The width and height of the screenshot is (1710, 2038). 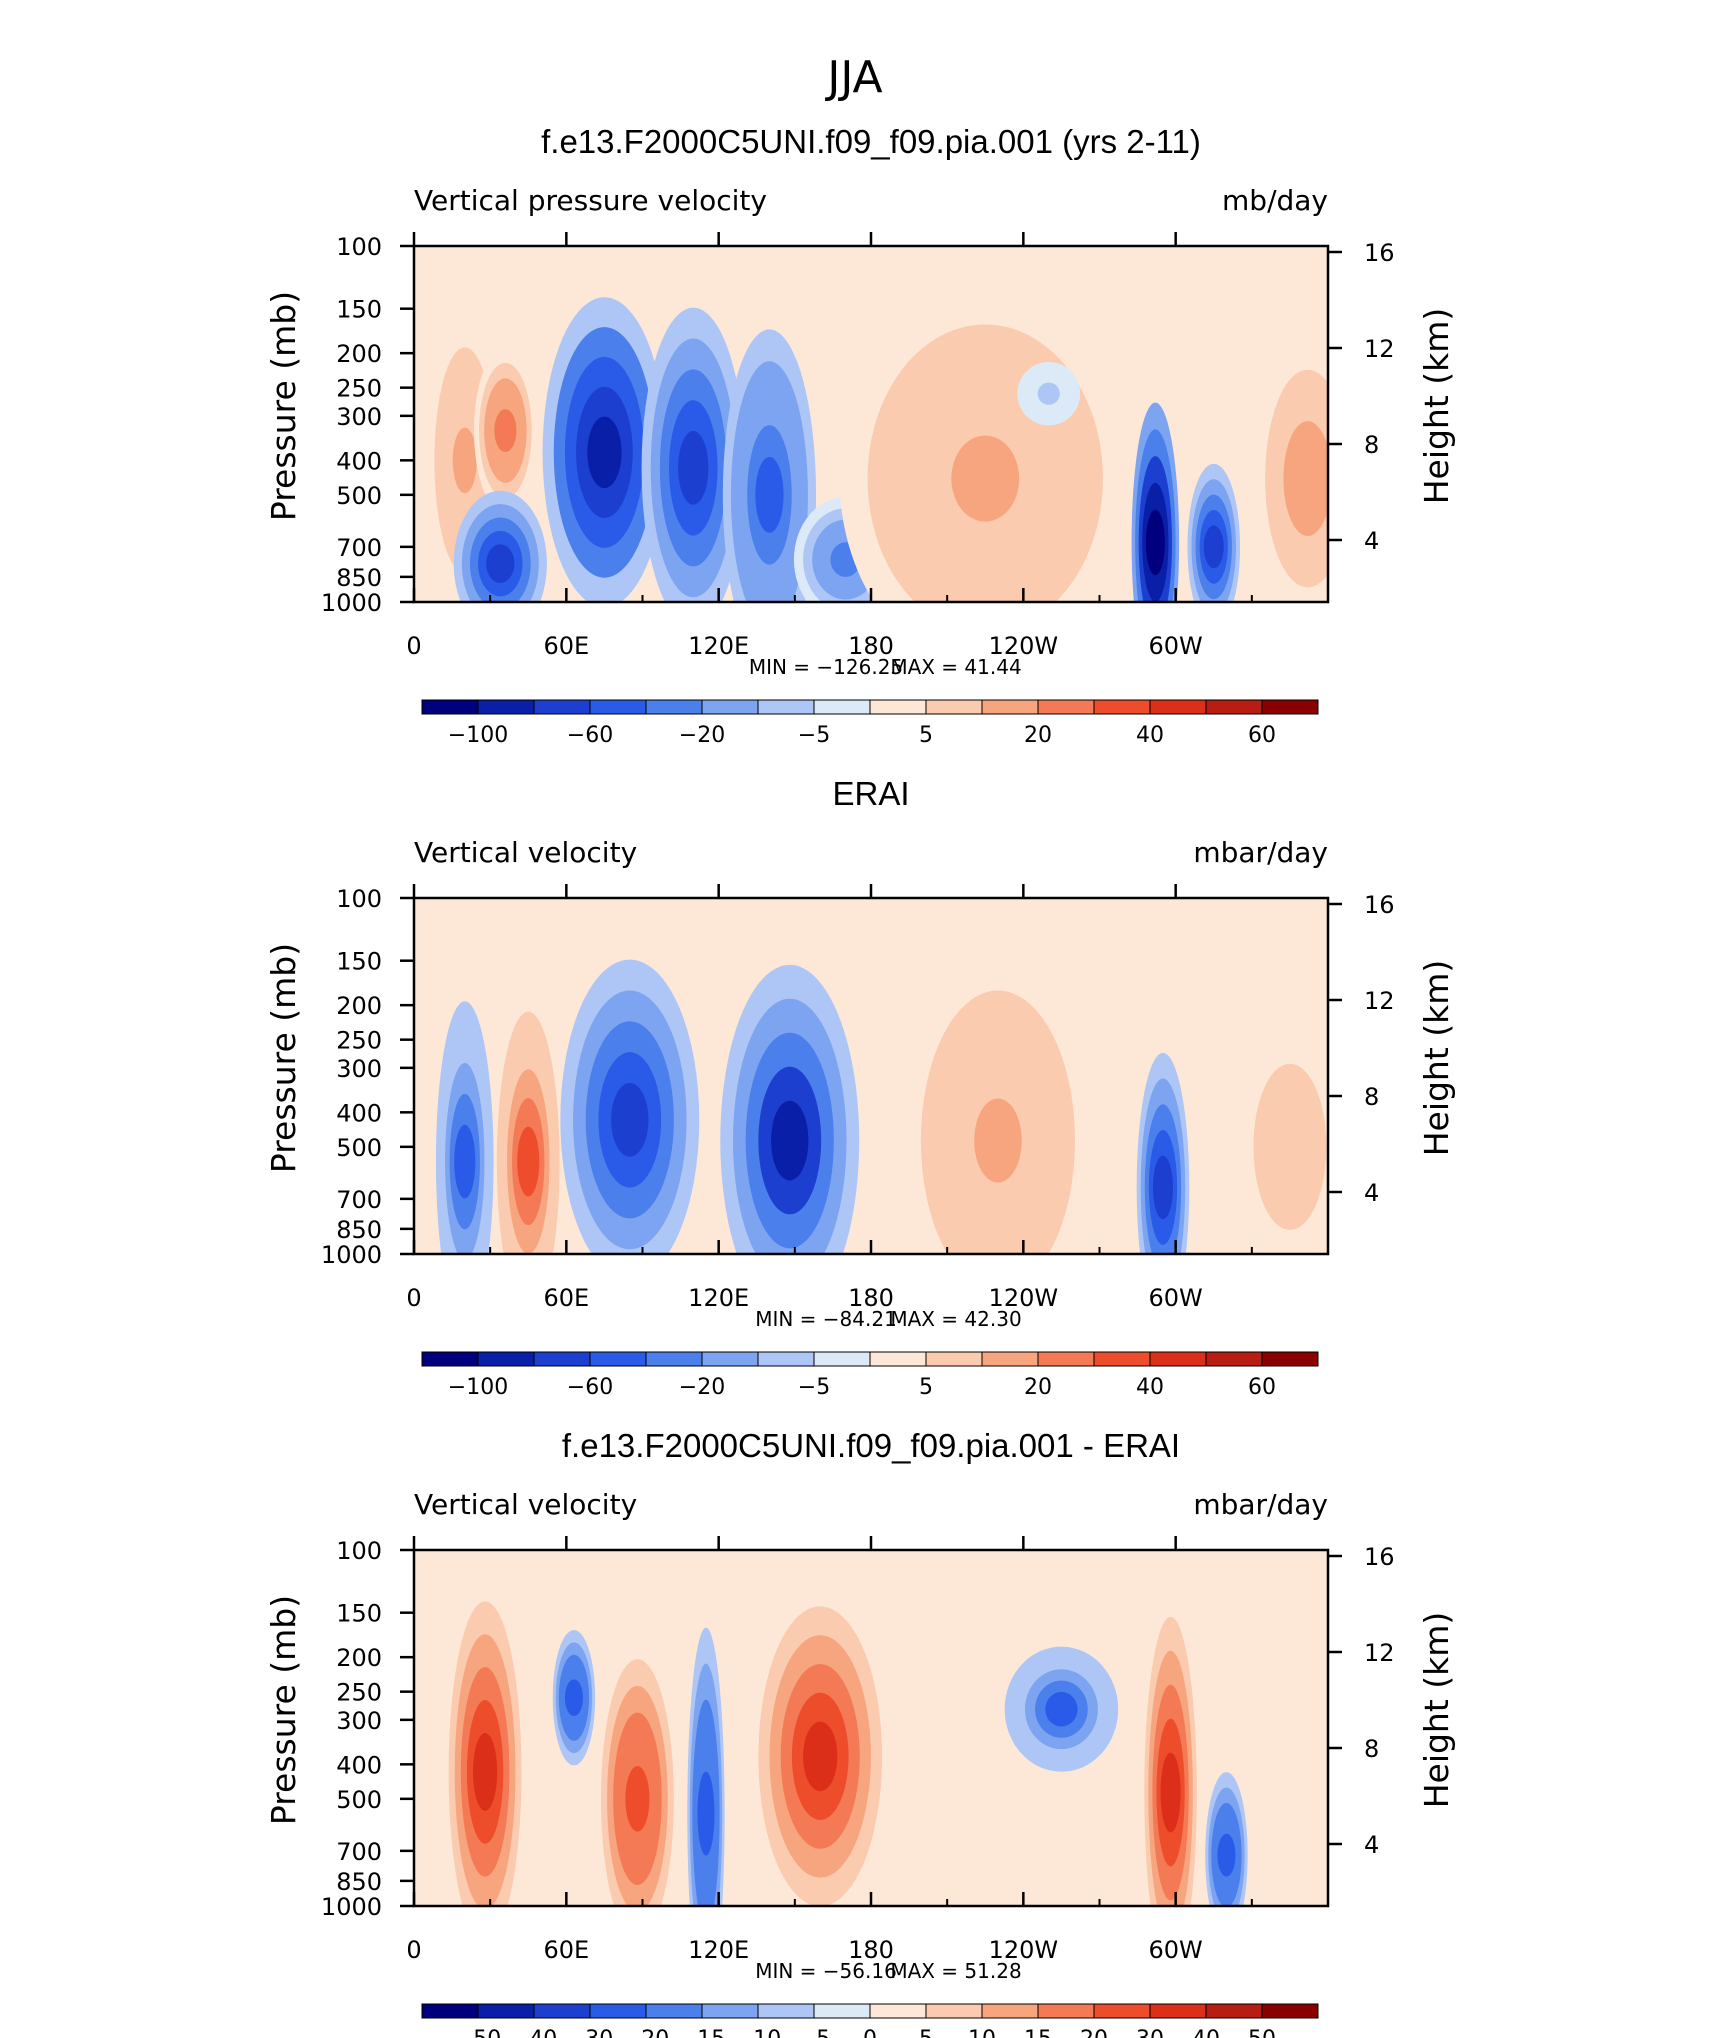 I want to click on colorbar-label: −10, so click(x=758, y=2032).